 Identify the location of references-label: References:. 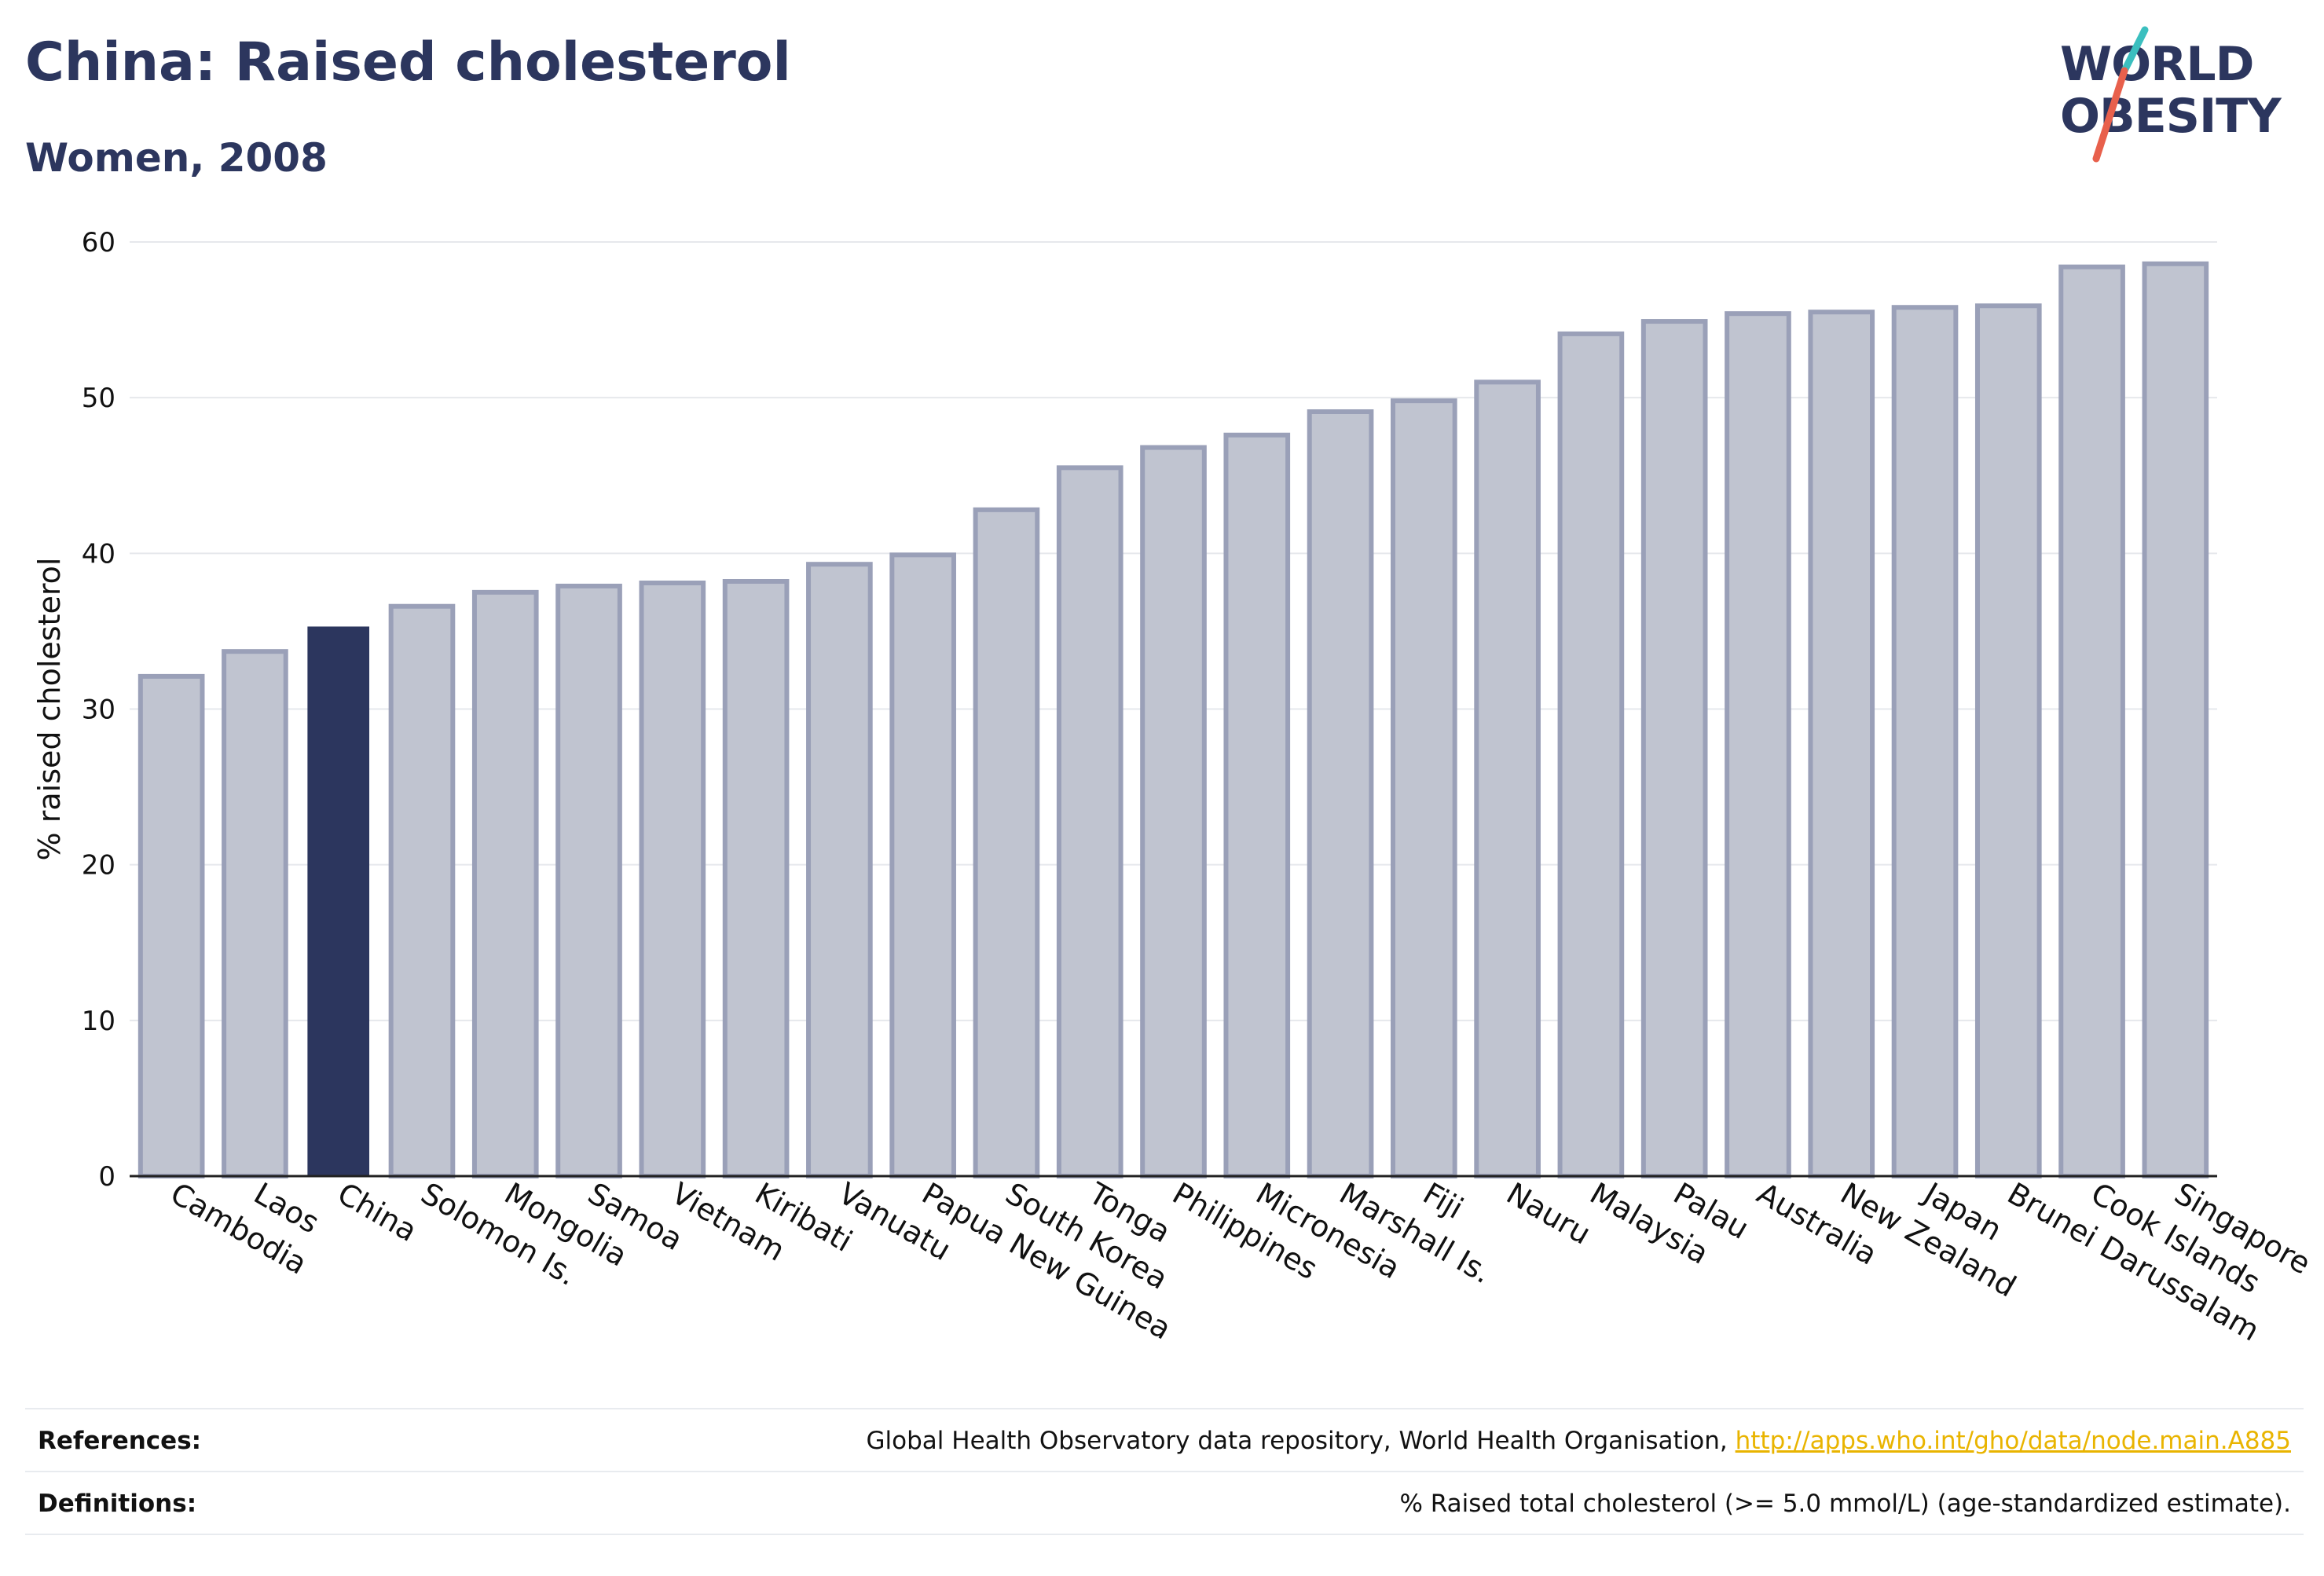
(120, 1441).